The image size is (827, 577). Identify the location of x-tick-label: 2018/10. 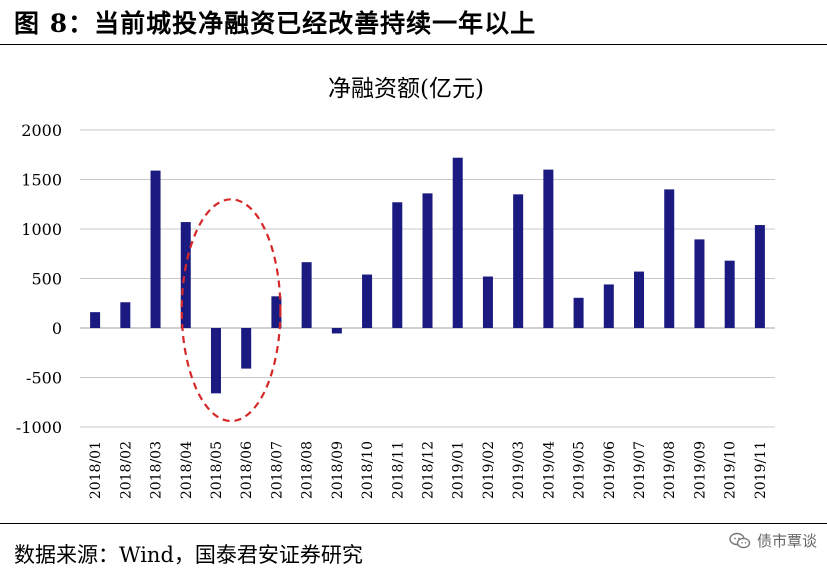
(368, 470).